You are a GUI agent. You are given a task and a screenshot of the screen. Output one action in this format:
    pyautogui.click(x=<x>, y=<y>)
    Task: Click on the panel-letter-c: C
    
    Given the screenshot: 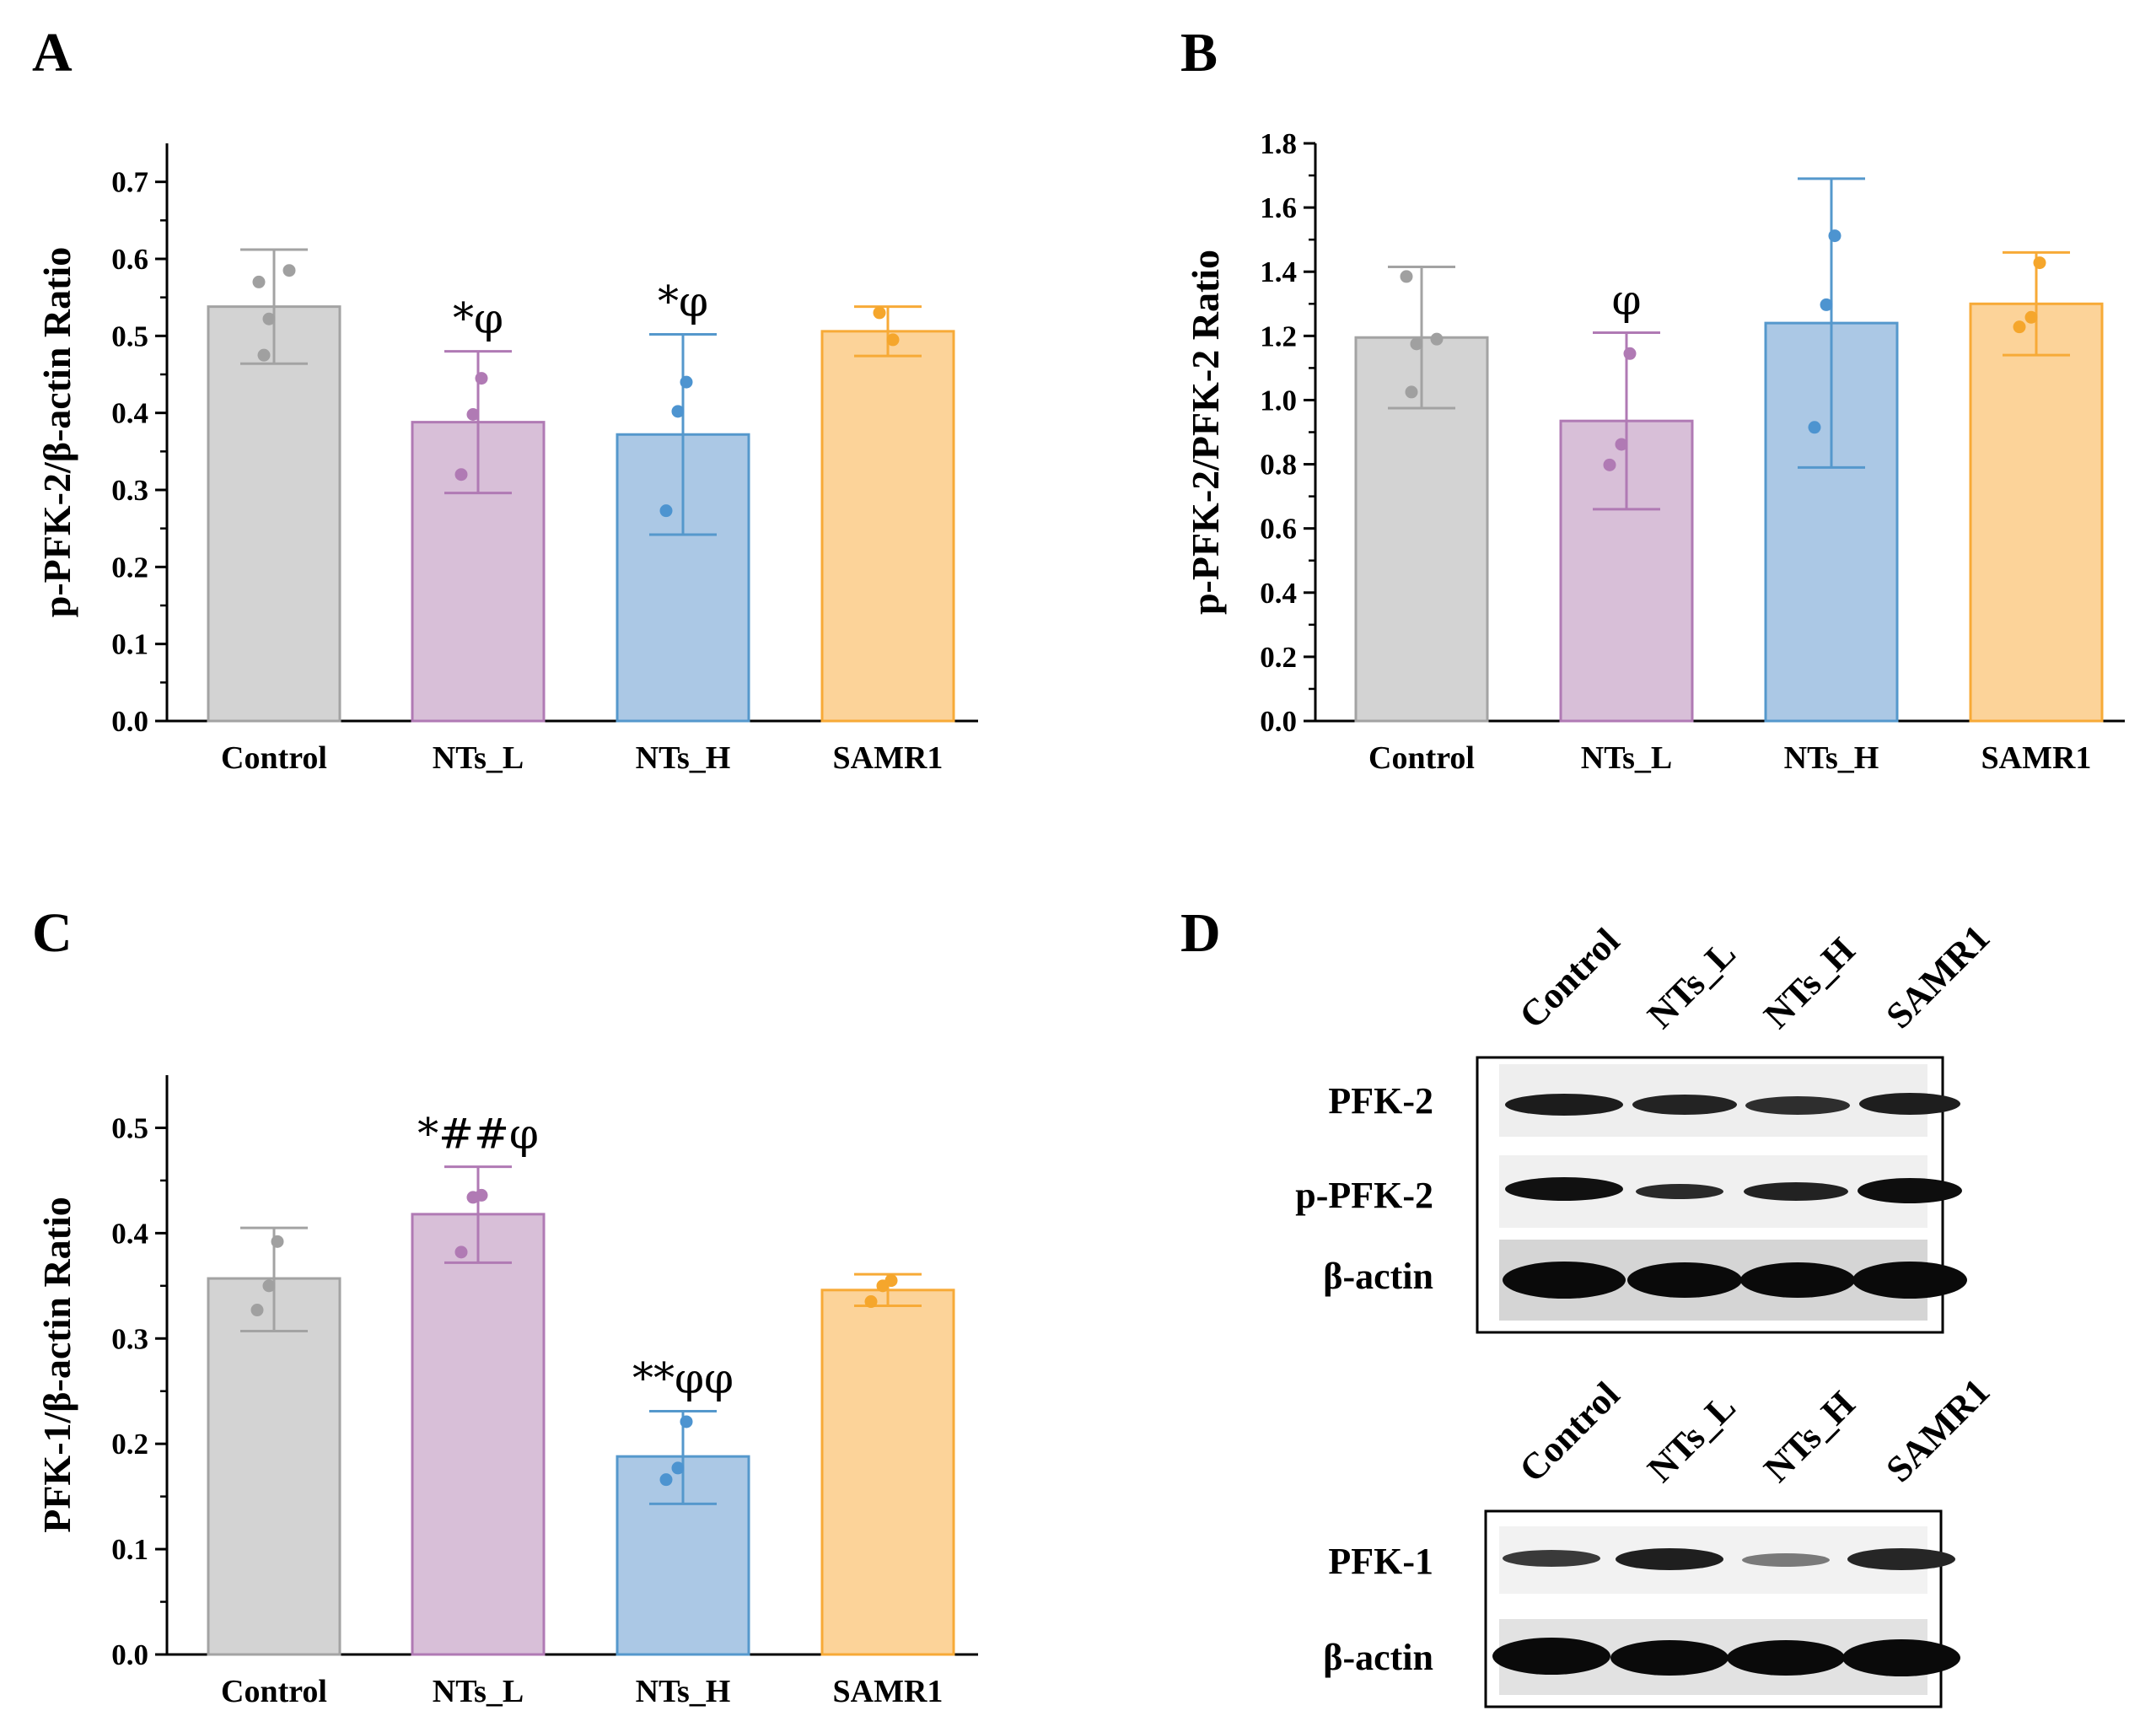 What is the action you would take?
    pyautogui.click(x=52, y=933)
    